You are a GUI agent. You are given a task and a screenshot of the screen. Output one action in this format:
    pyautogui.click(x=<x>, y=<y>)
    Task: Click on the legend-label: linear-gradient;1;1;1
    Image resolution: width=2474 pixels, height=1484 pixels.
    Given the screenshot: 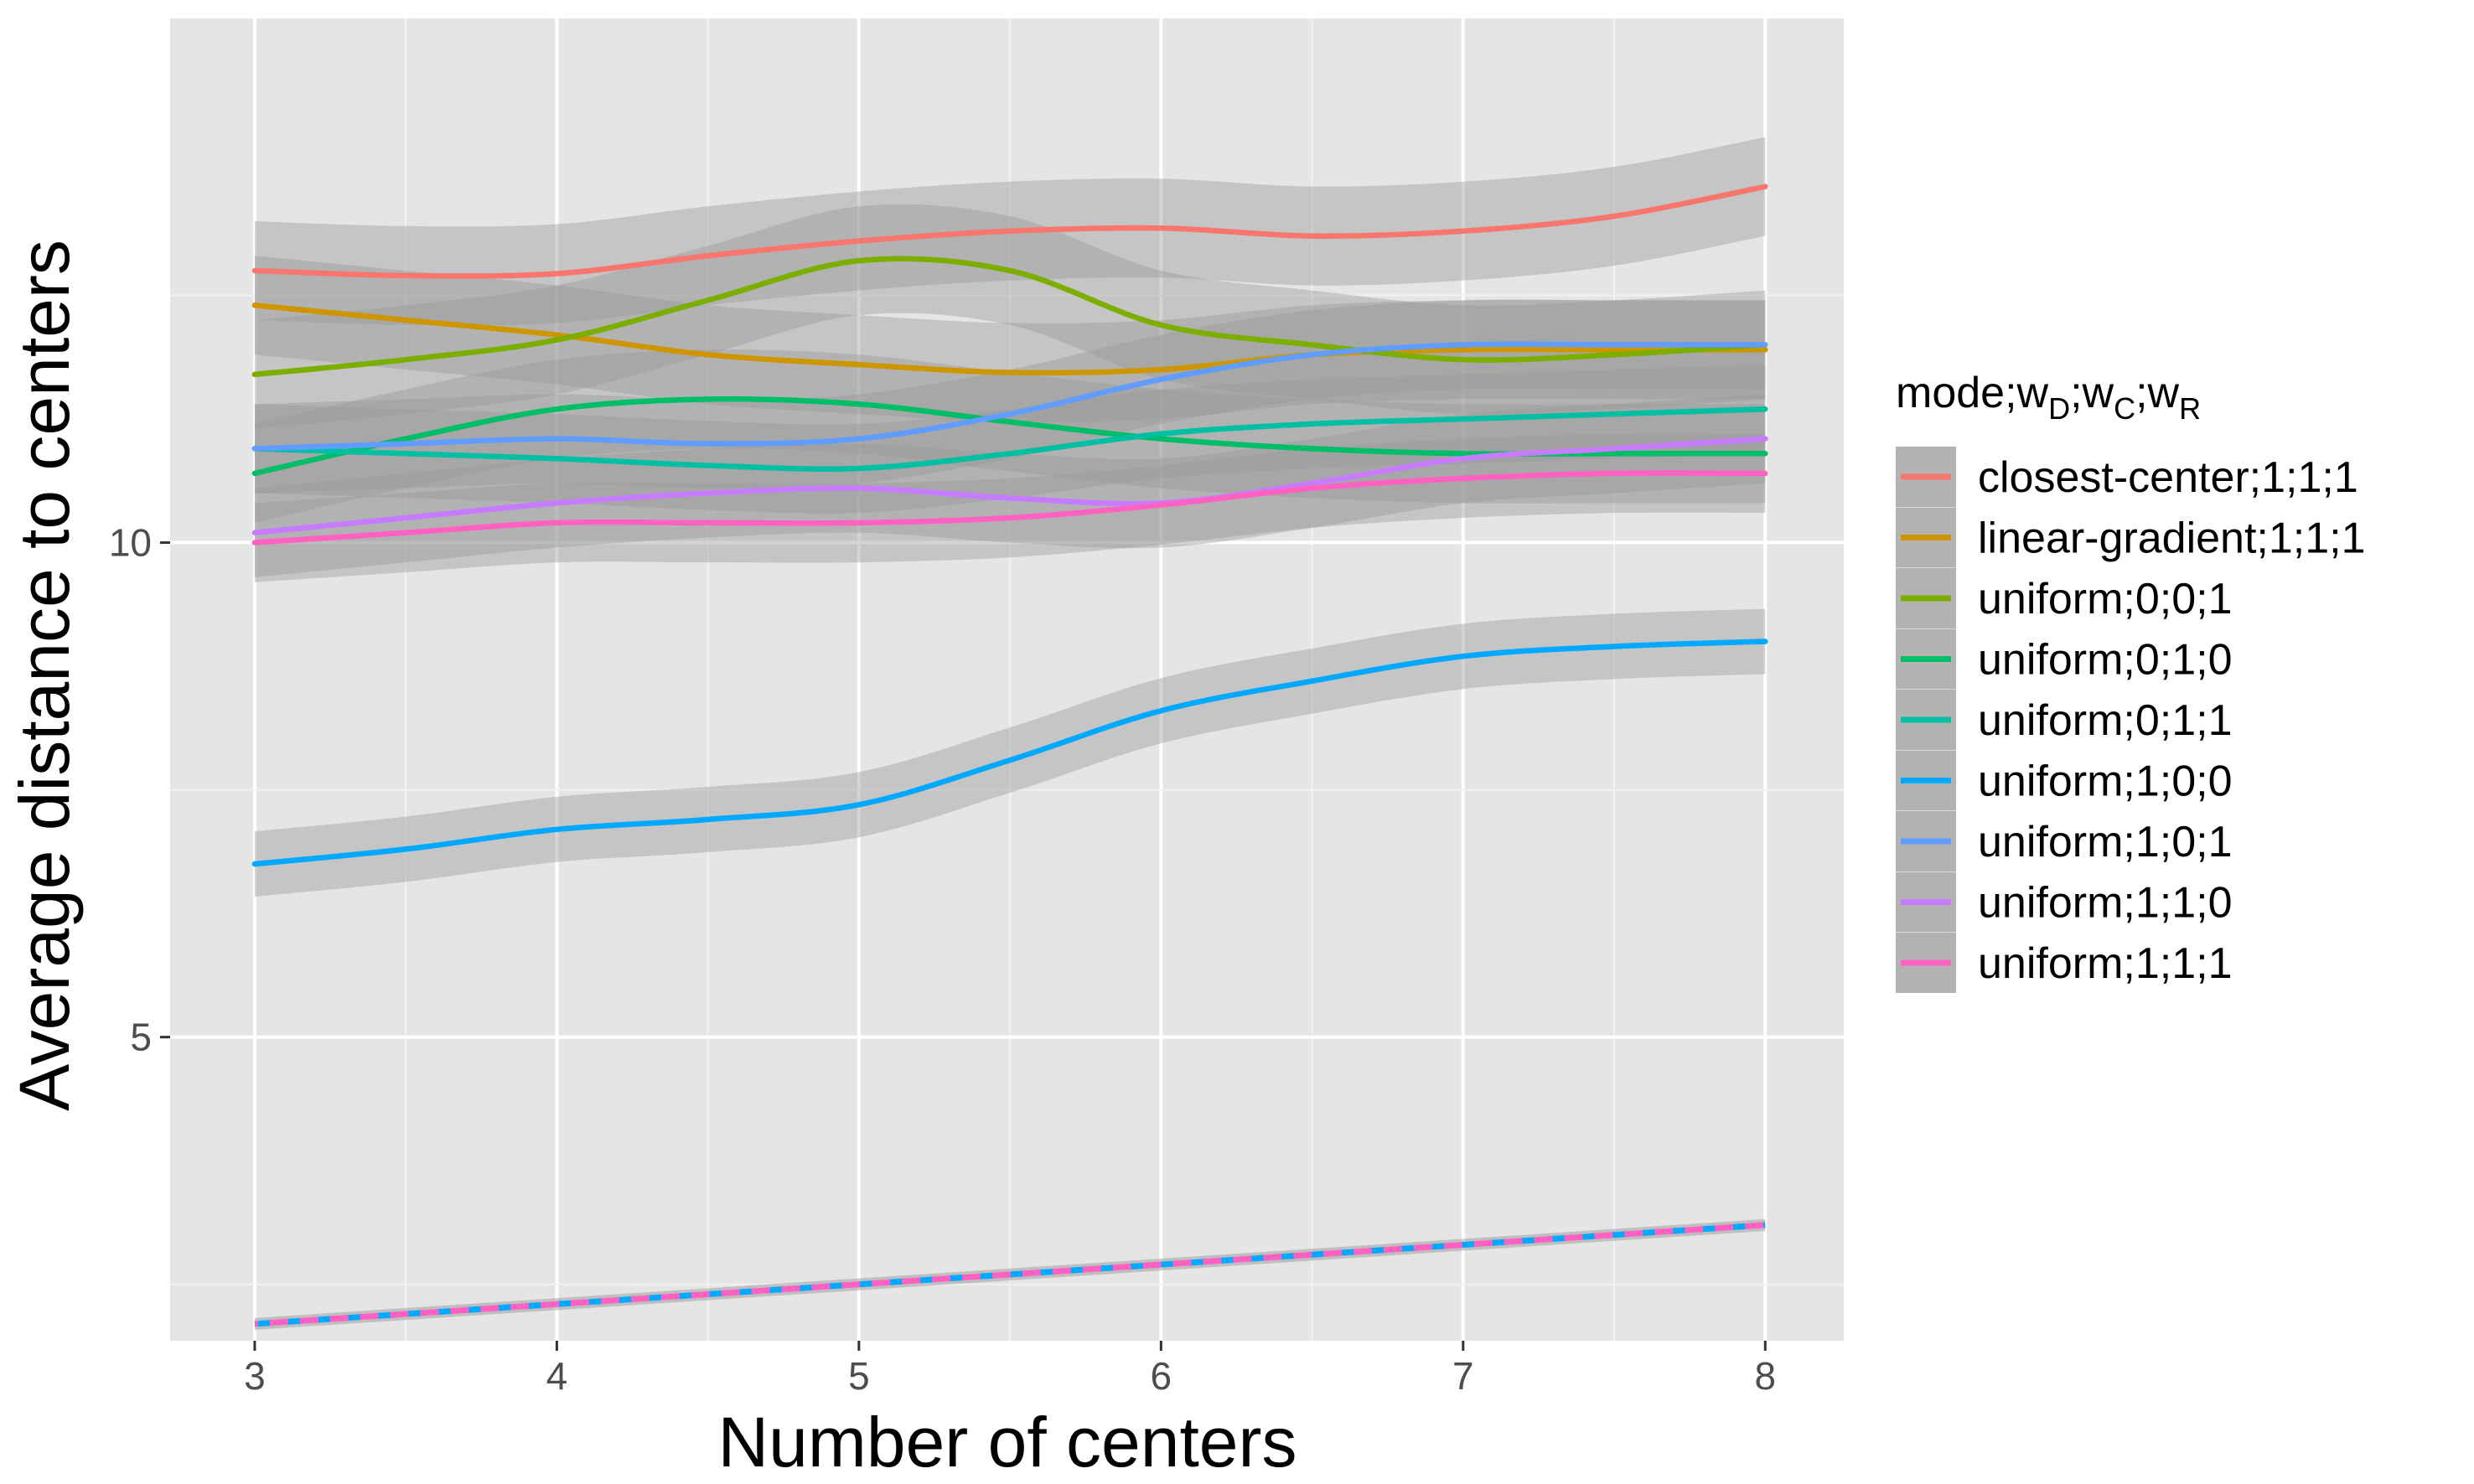 What is the action you would take?
    pyautogui.click(x=2172, y=538)
    